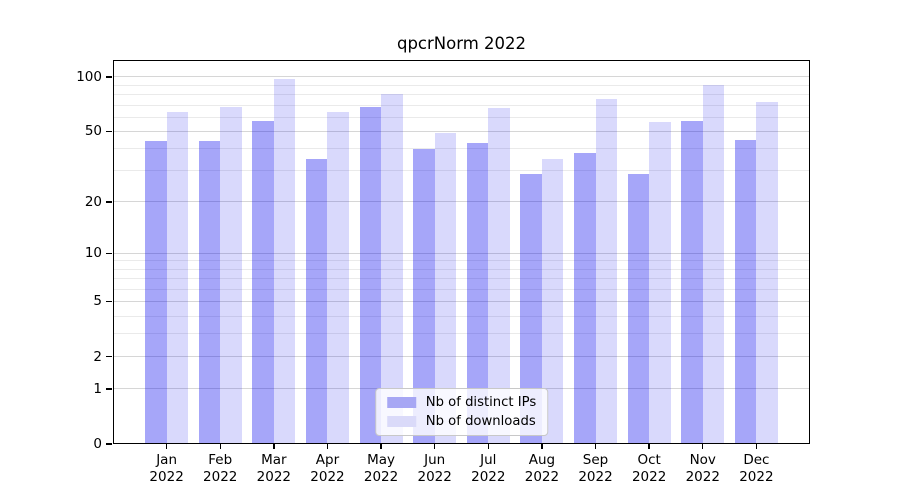 This screenshot has width=900, height=500. Describe the element at coordinates (435, 460) in the screenshot. I see `x-tick-month: Jun` at that location.